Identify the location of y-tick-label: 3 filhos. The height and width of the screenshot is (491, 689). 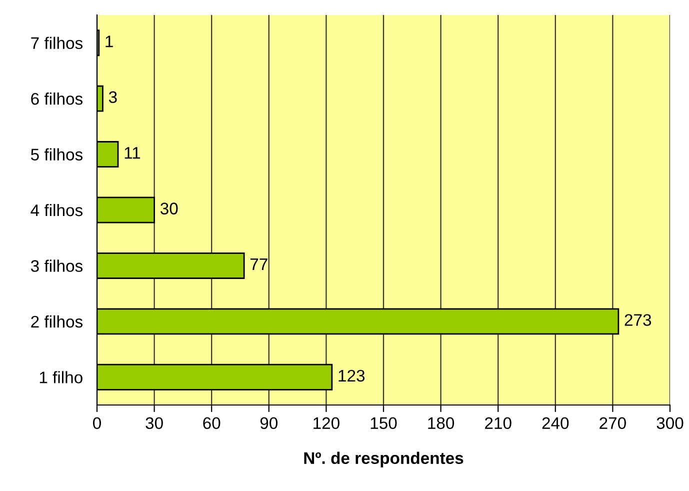
(56, 266).